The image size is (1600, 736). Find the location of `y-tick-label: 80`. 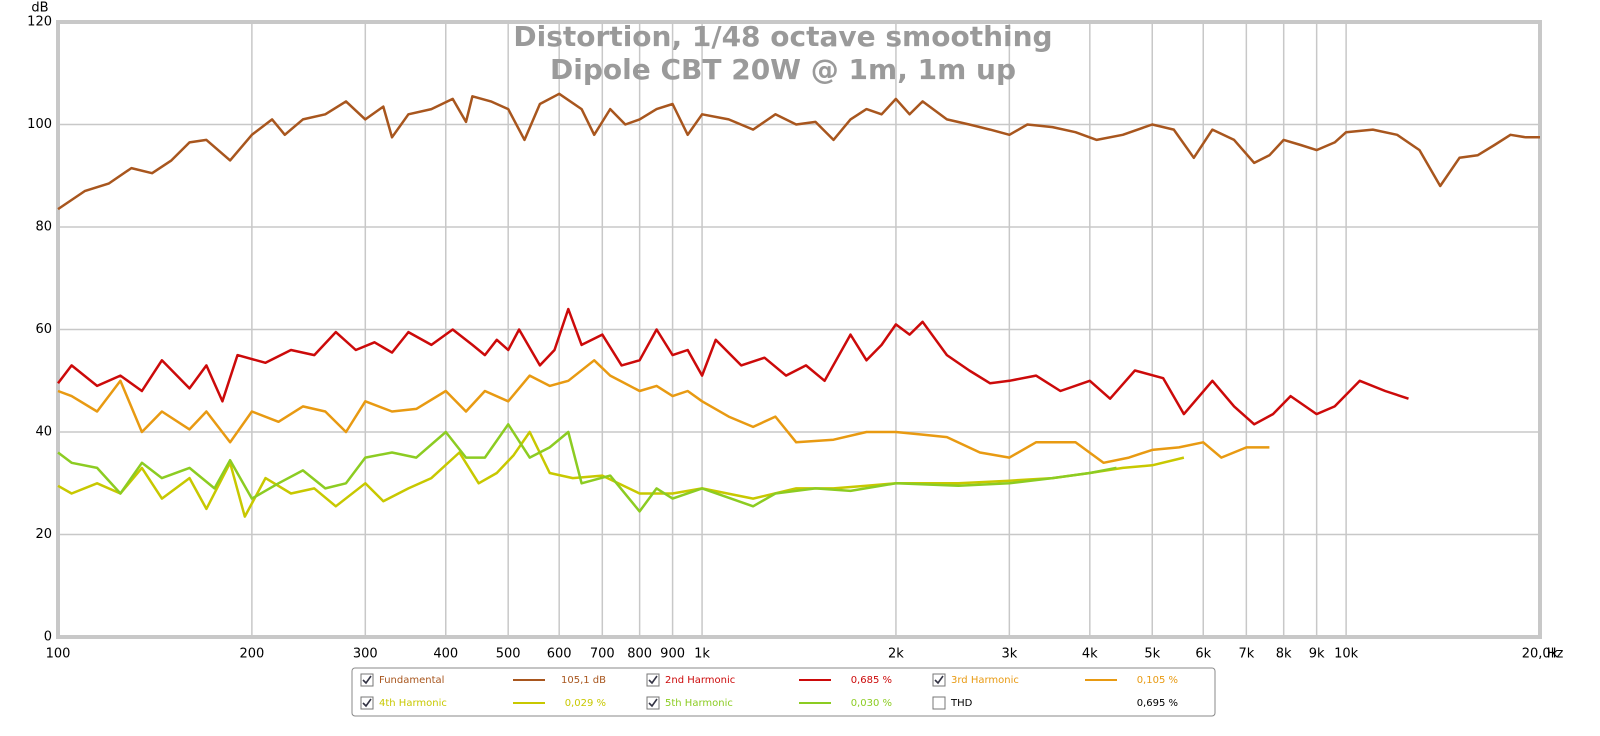

y-tick-label: 80 is located at coordinates (43, 227).